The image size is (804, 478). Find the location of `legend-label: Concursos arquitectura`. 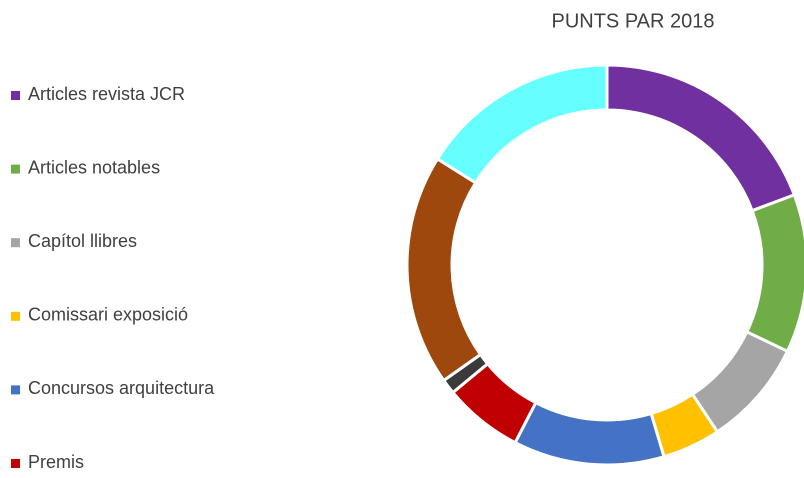

legend-label: Concursos arquitectura is located at coordinates (121, 388).